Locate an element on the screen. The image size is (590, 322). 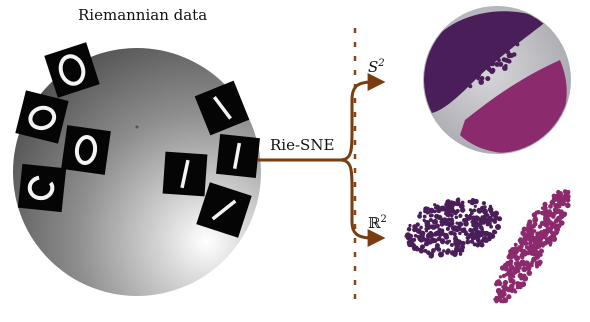
arrow-to-sphere is located at coordinates (362, 117).